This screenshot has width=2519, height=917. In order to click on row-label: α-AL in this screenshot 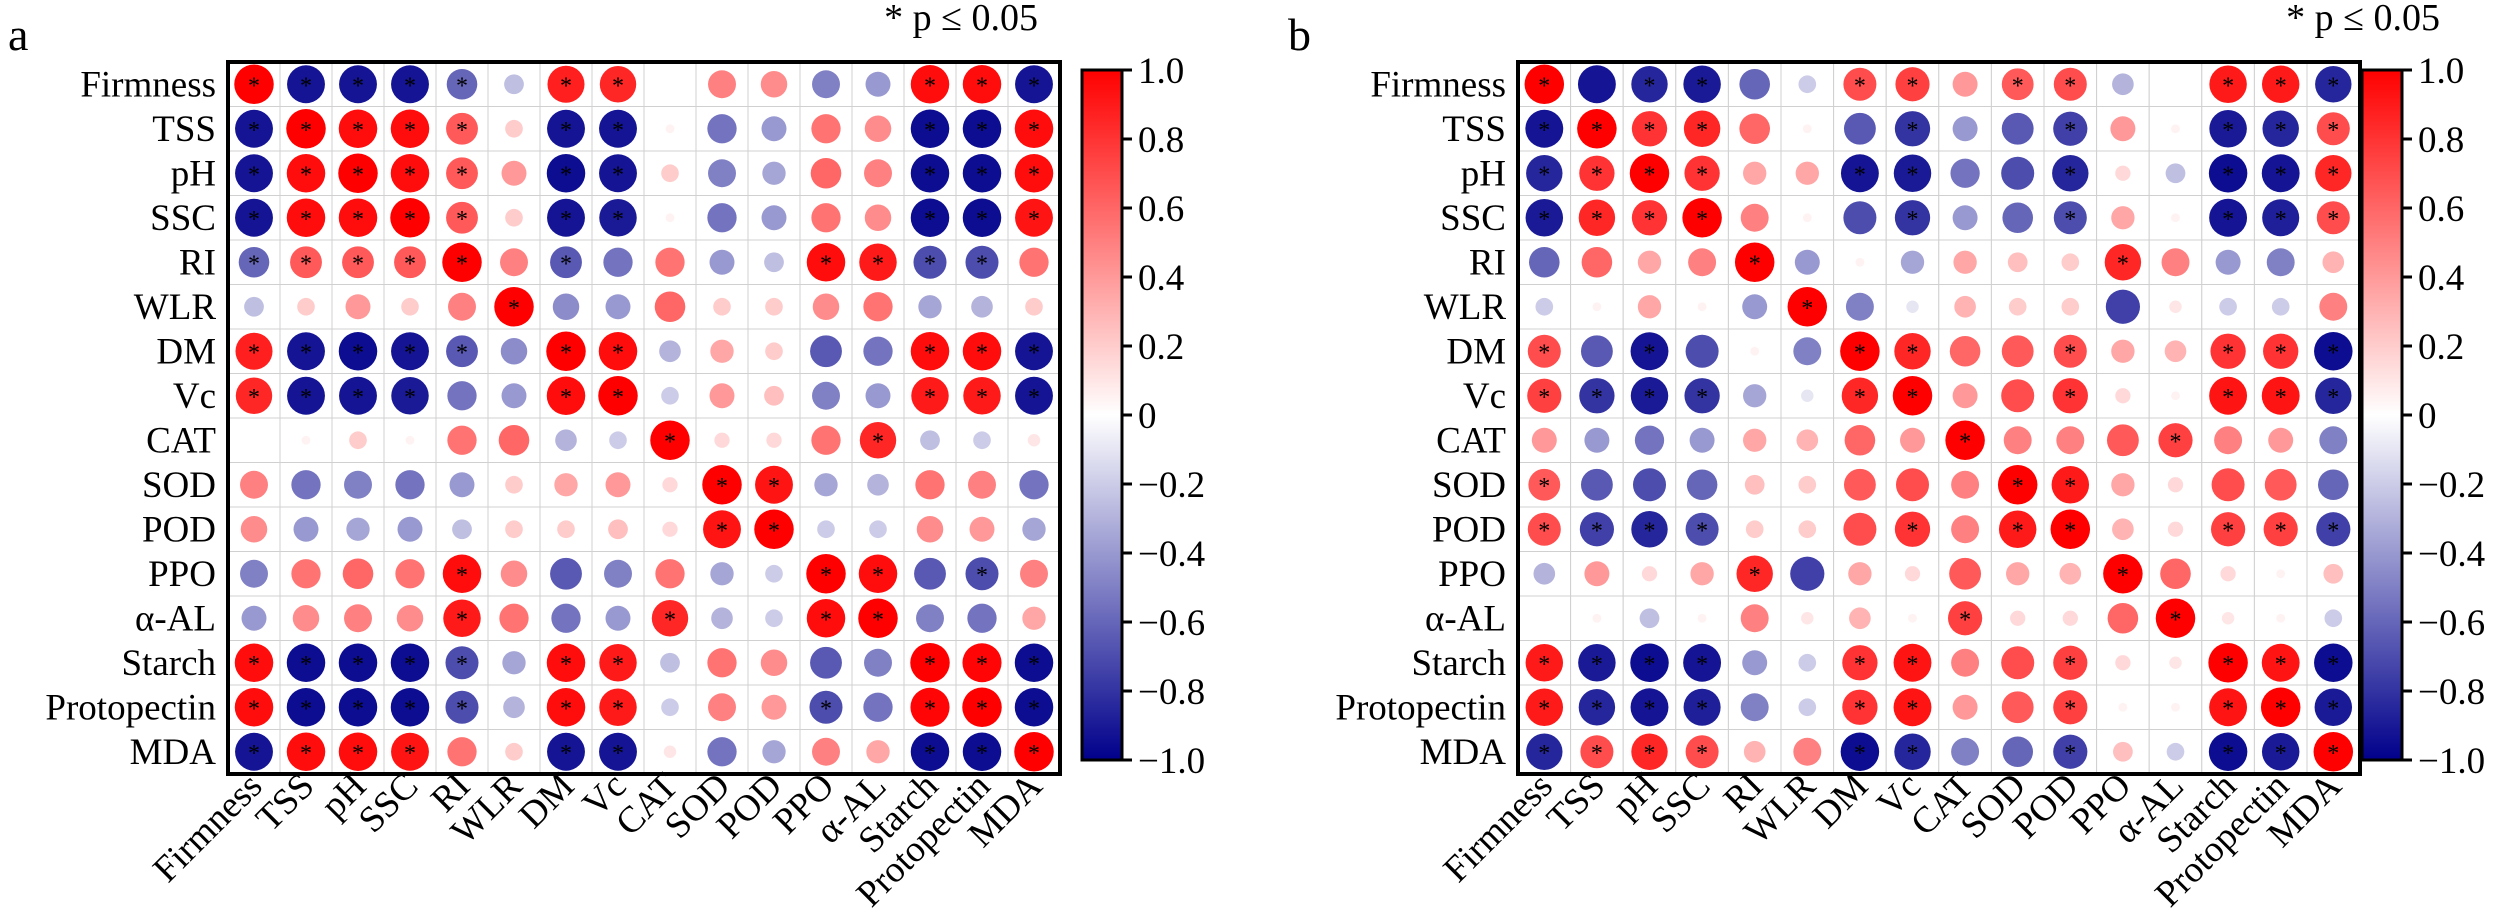, I will do `click(1465, 618)`.